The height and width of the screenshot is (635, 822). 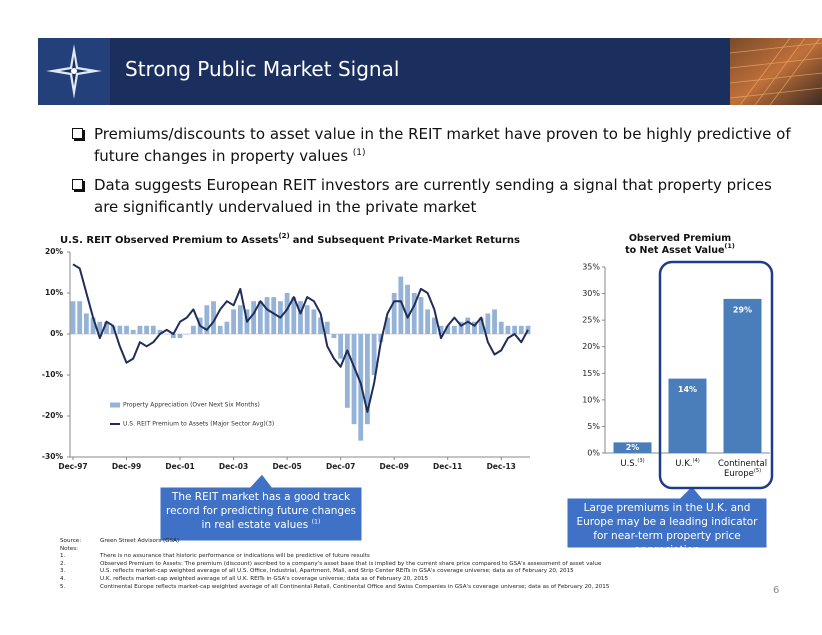 What do you see at coordinates (53, 374) in the screenshot?
I see `y-tick-label: -10%` at bounding box center [53, 374].